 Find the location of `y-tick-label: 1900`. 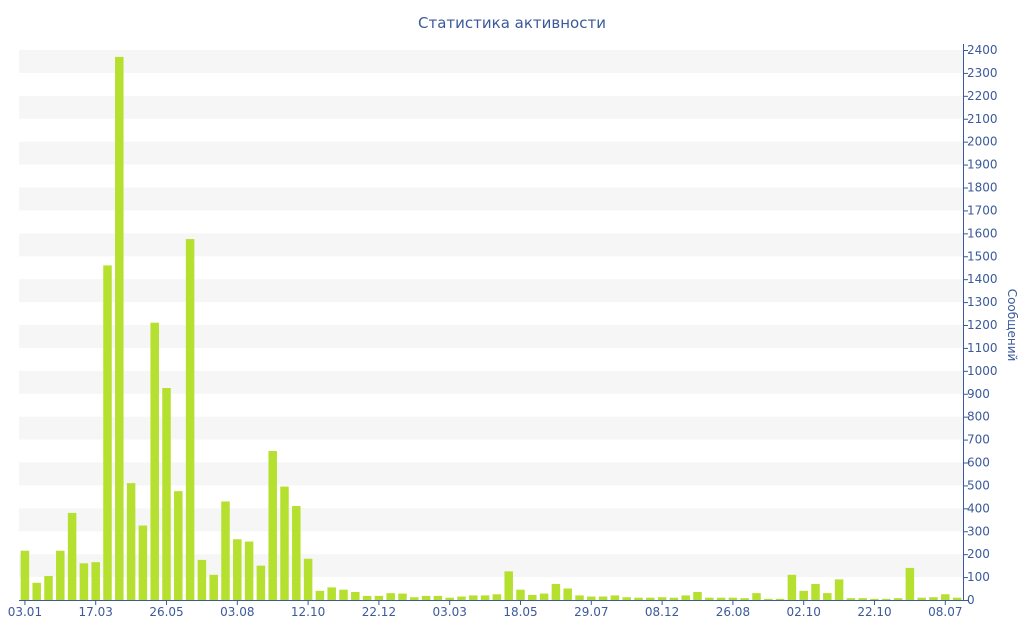

y-tick-label: 1900 is located at coordinates (982, 165).